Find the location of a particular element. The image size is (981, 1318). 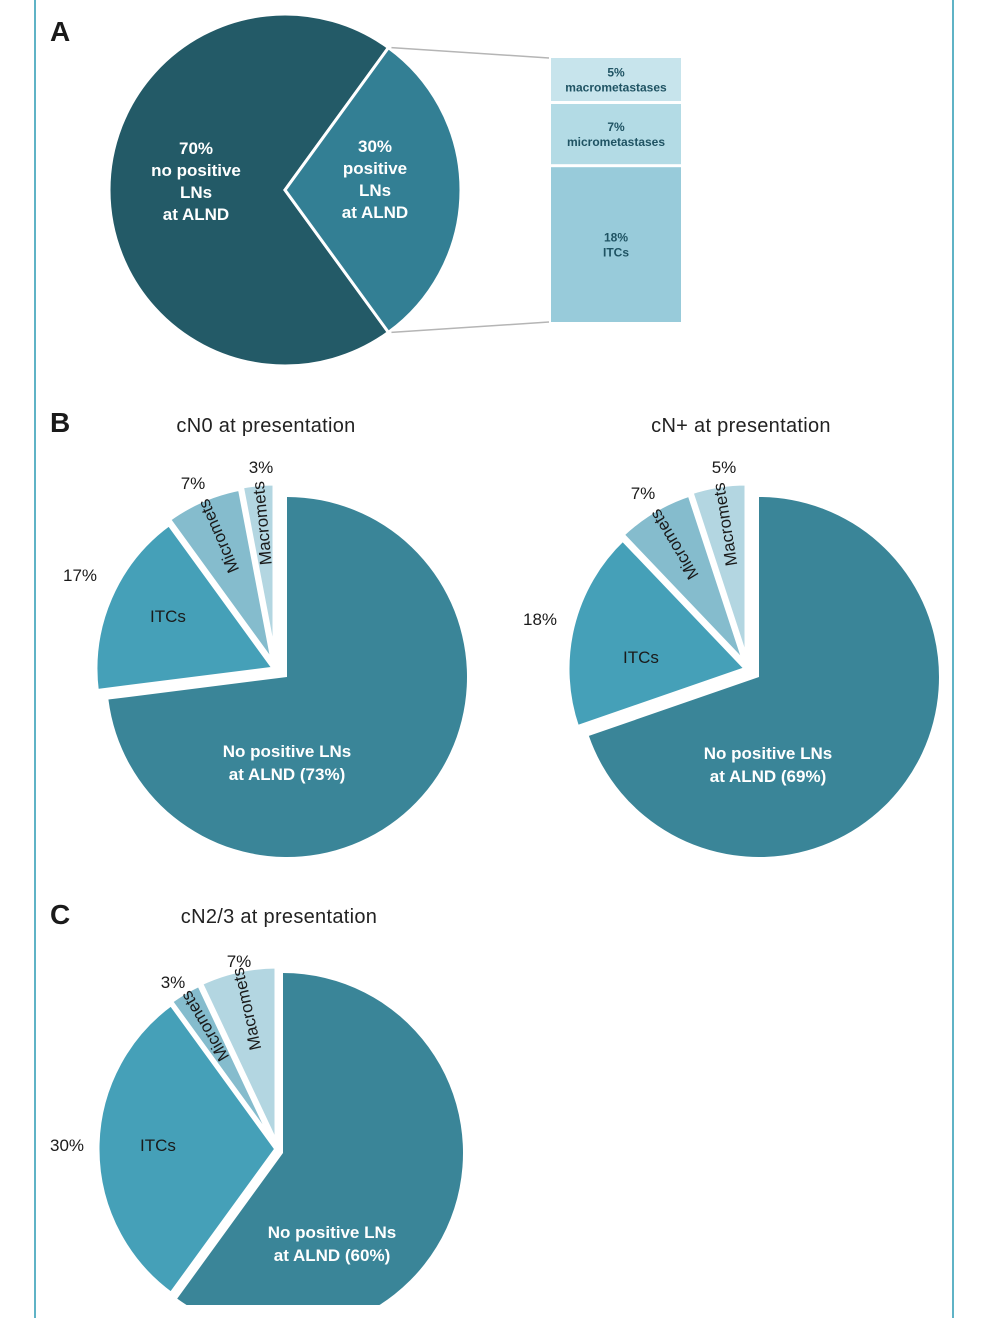

breakdown-box-micro is located at coordinates (616, 134).